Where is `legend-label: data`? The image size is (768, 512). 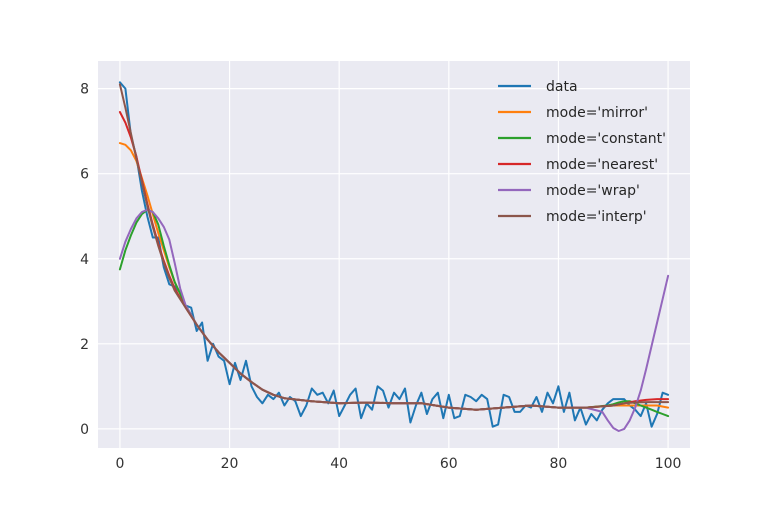 legend-label: data is located at coordinates (562, 87).